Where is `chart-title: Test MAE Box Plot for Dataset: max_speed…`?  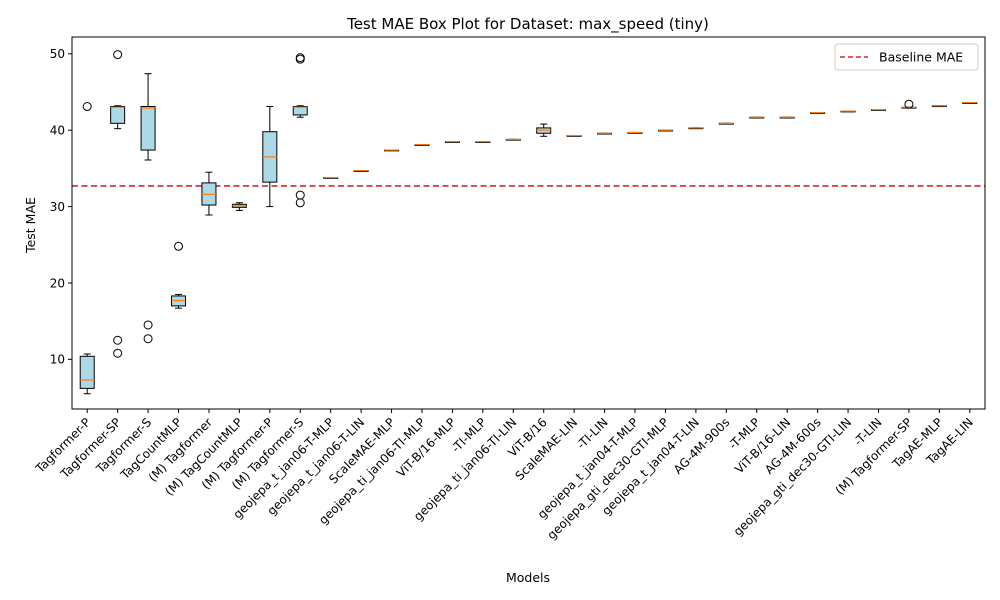
chart-title: Test MAE Box Plot for Dataset: max_speed… is located at coordinates (527, 24).